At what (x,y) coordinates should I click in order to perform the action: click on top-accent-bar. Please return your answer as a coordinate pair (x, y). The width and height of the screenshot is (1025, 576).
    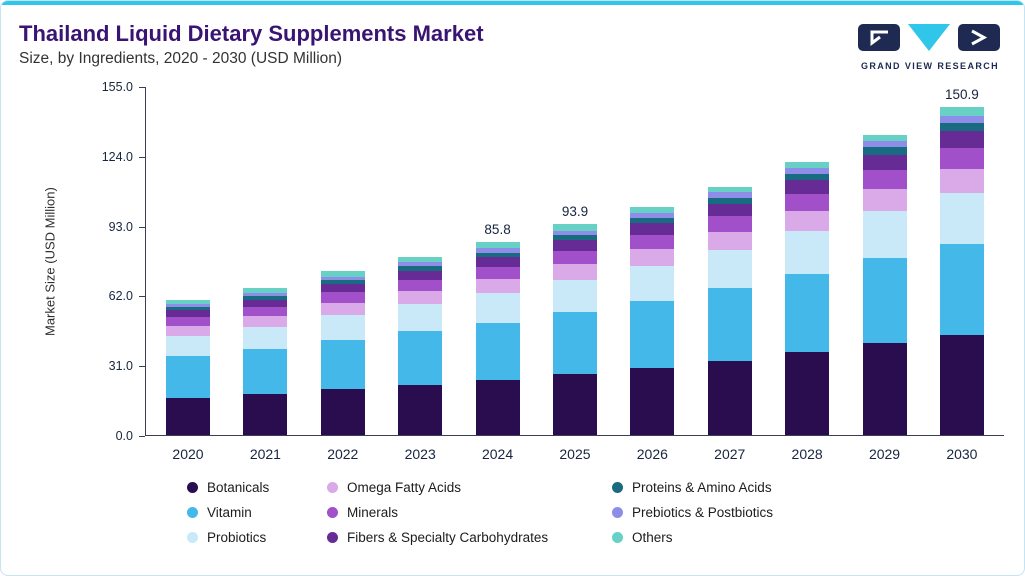
    Looking at the image, I should click on (512, 3).